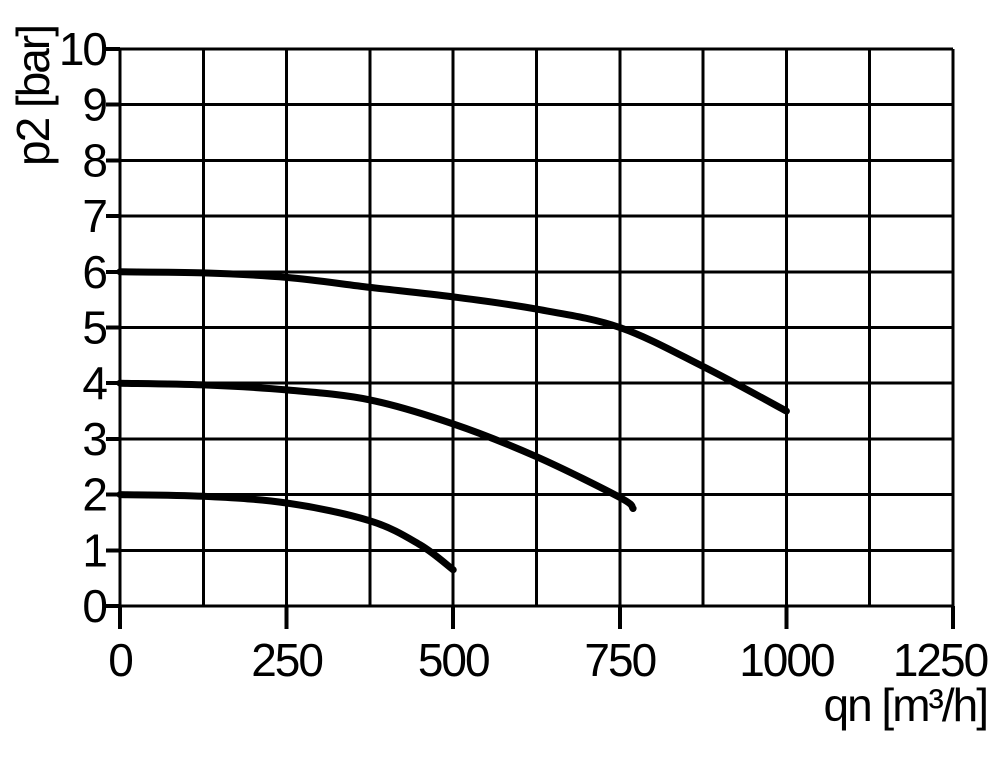 The image size is (1000, 764). I want to click on x-tick-label: 1250, so click(940, 660).